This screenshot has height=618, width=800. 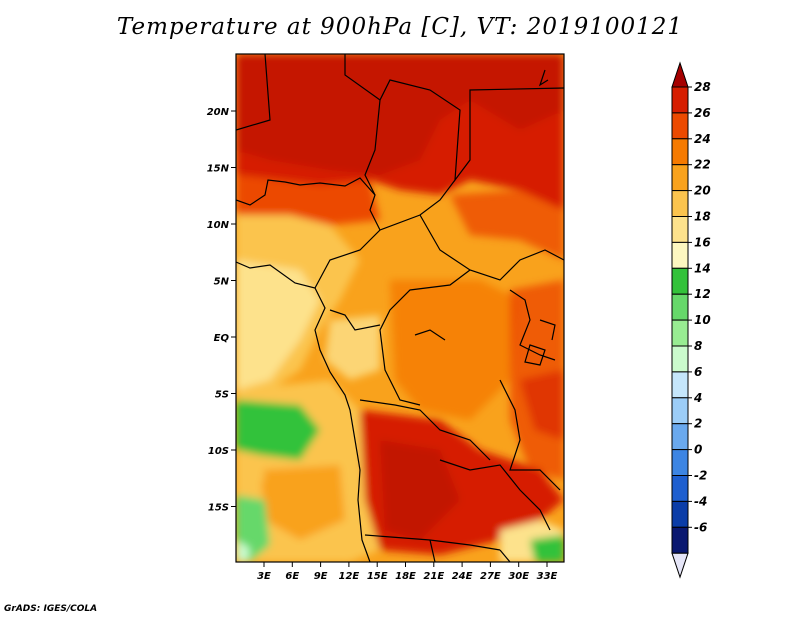 I want to click on colorbar-label: 16, so click(x=702, y=242).